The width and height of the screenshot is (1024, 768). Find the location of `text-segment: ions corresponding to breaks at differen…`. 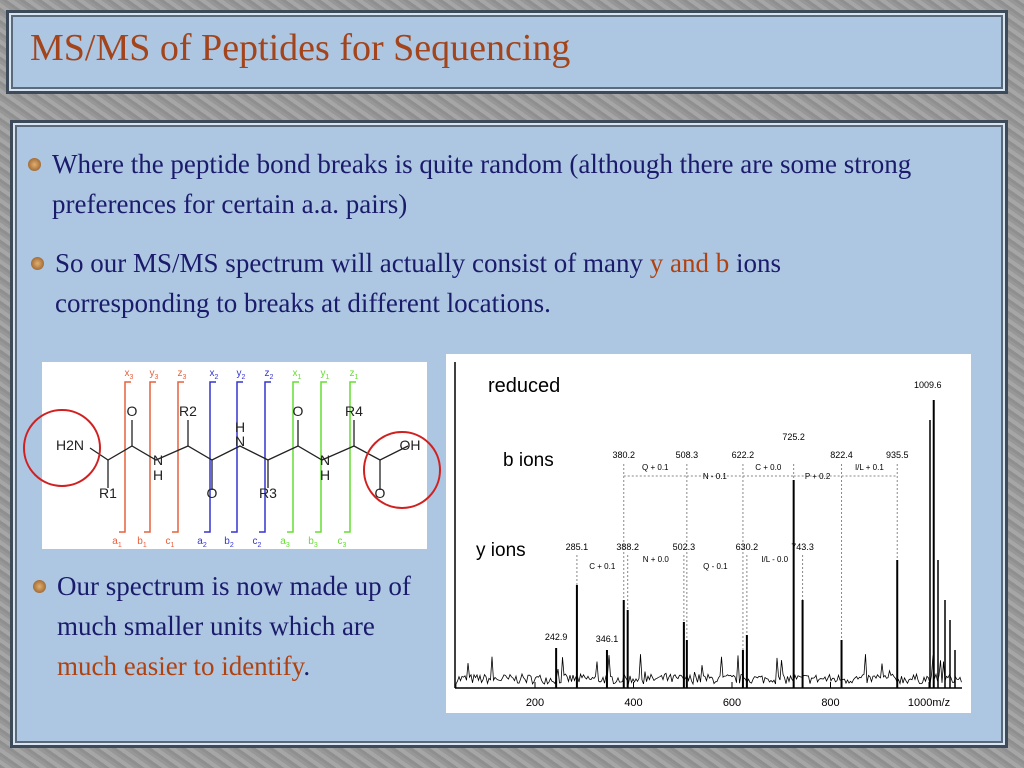

text-segment: ions corresponding to breaks at differen… is located at coordinates (418, 283).